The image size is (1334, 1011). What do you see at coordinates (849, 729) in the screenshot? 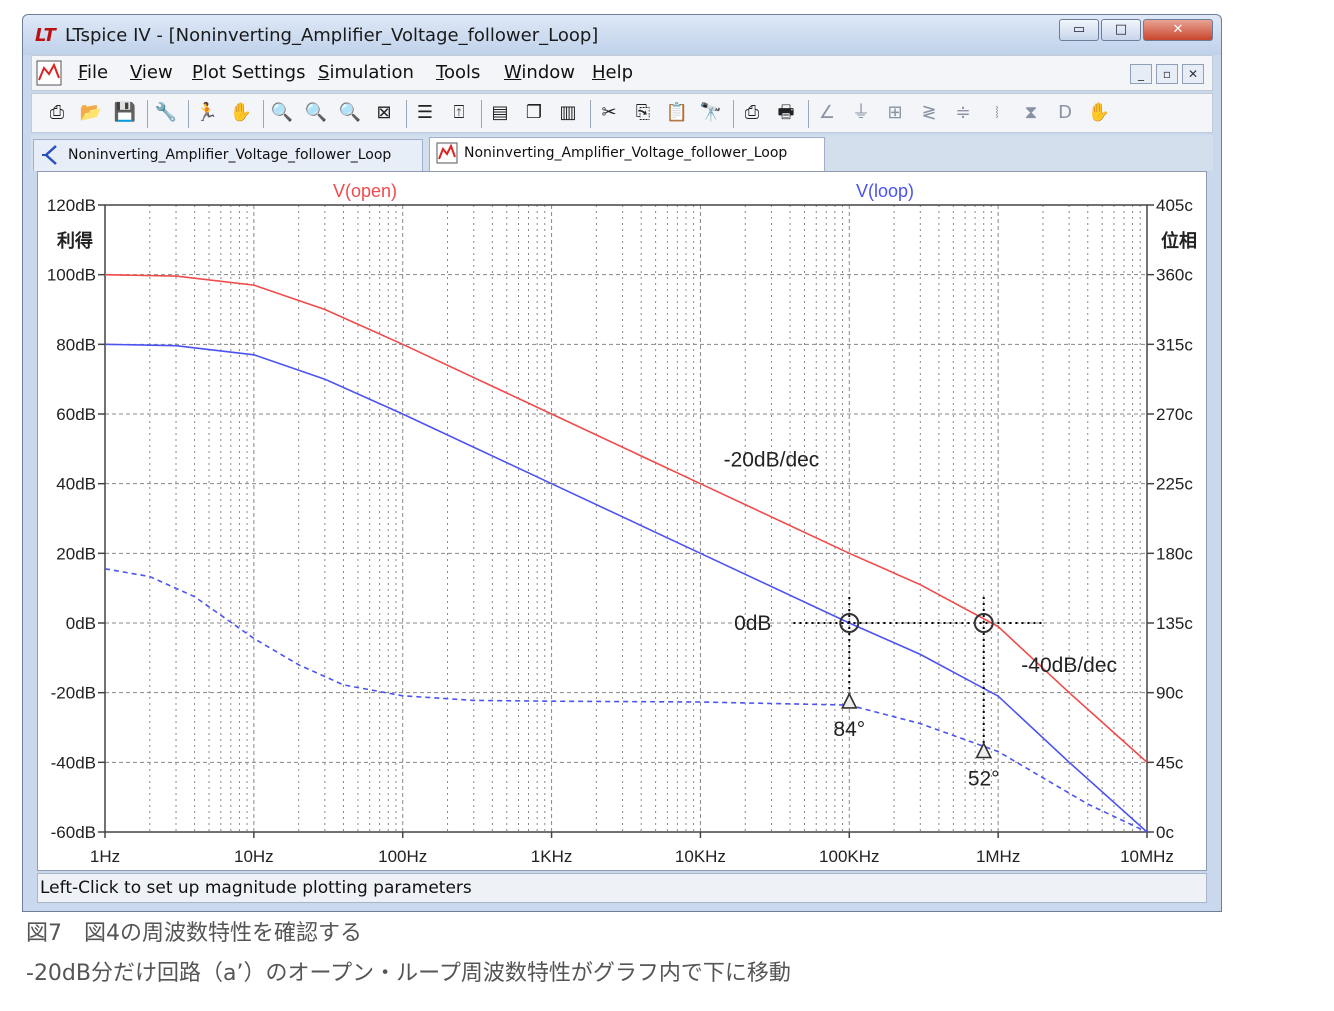
I see `annotation-label: 84°` at bounding box center [849, 729].